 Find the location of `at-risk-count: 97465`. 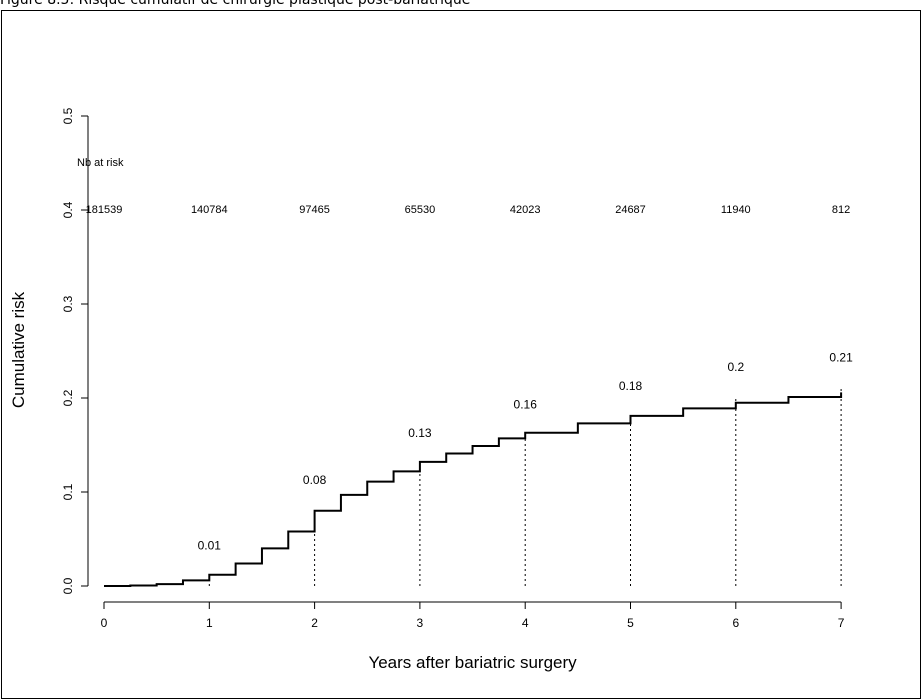

at-risk-count: 97465 is located at coordinates (314, 210).